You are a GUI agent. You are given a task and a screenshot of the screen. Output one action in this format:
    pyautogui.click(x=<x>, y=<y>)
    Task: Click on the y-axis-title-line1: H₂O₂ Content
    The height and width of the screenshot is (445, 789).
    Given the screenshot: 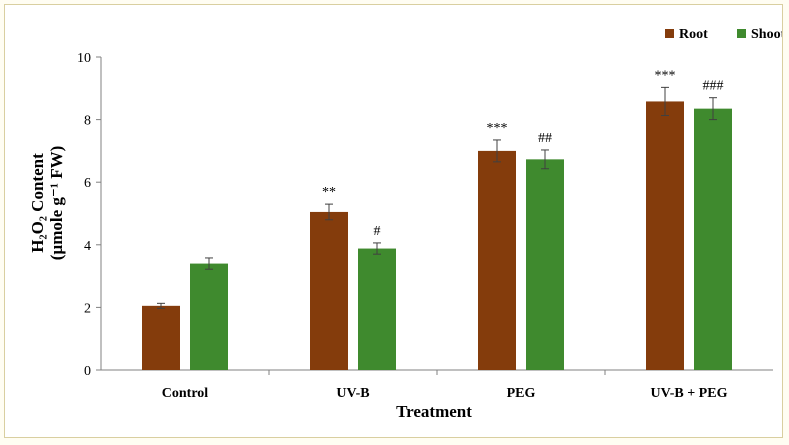 What is the action you would take?
    pyautogui.click(x=37, y=203)
    